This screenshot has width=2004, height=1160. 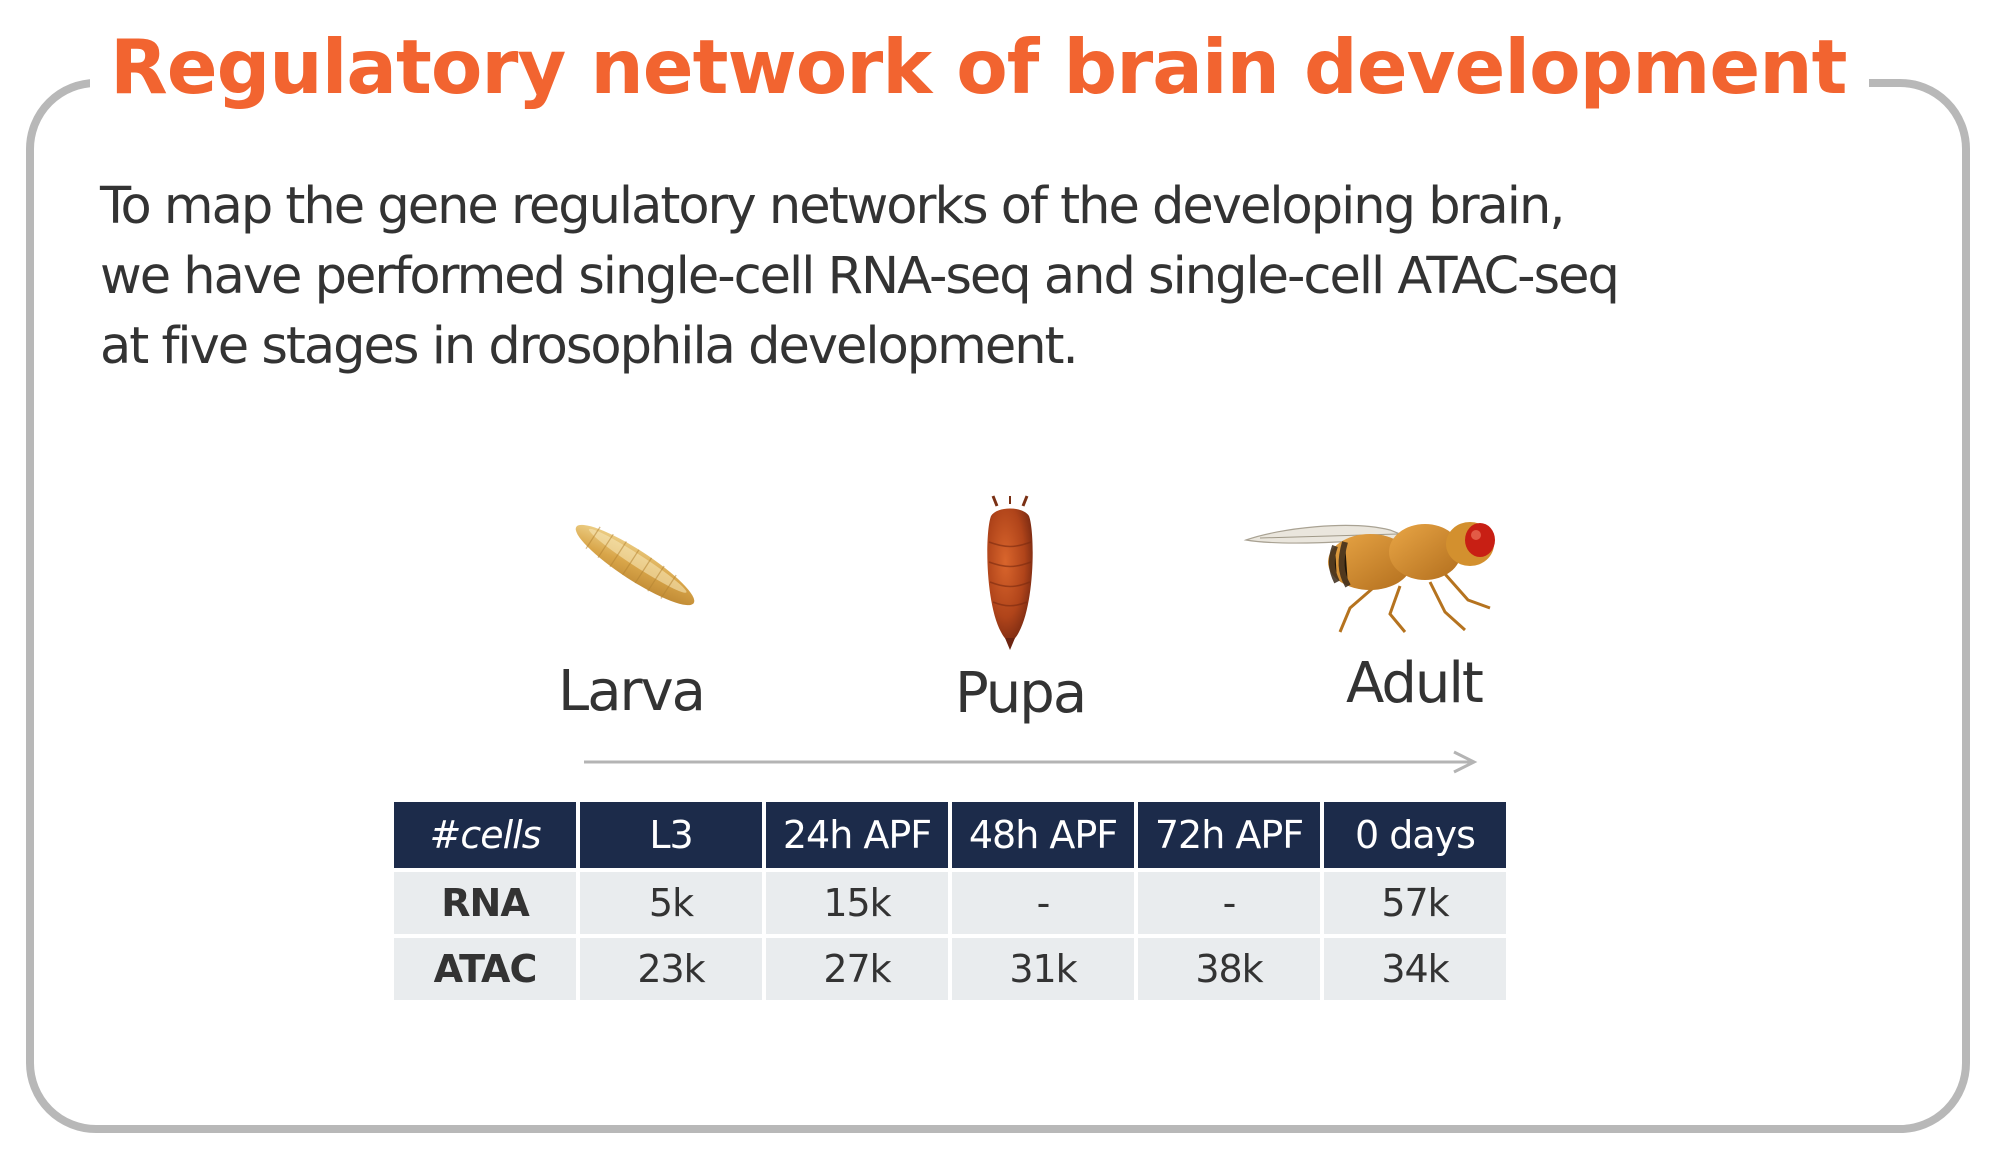 I want to click on table-header-row: #cells L3 24h APF 48h APF 72h APF 0 days, so click(x=950, y=835).